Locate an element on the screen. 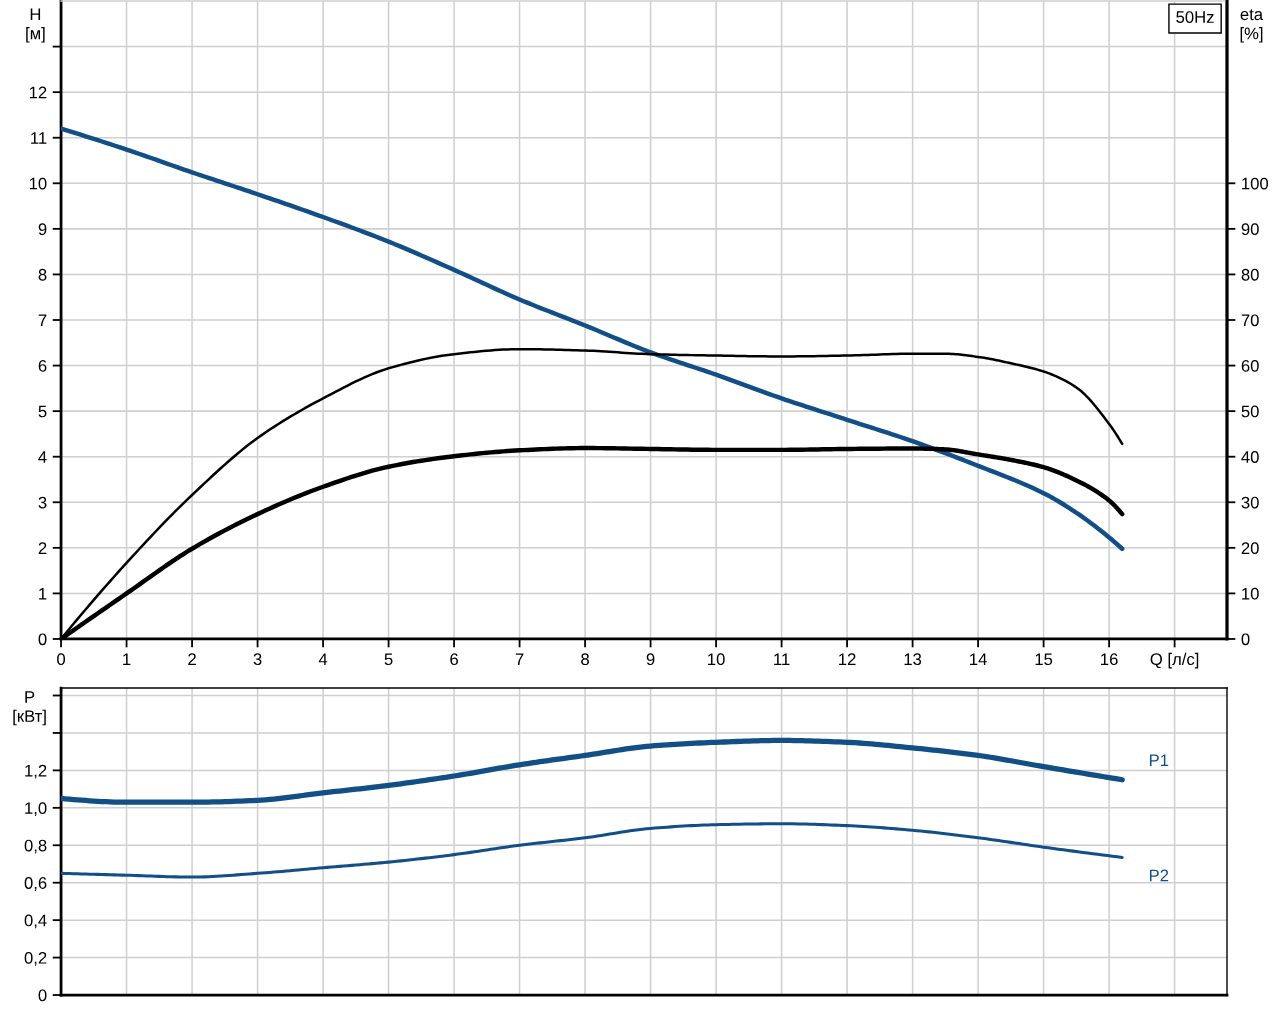  x-tick-label: 2 is located at coordinates (192, 659).